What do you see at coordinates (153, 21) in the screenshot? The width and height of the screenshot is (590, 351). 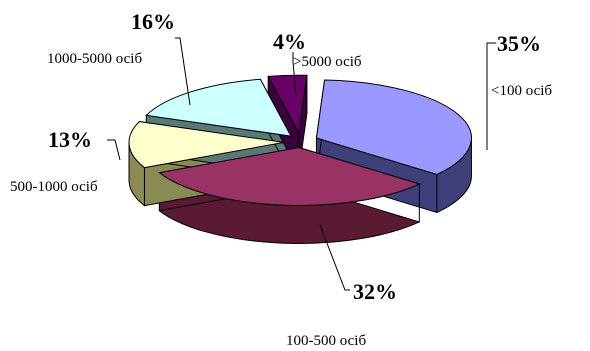 I see `pct-label-16: 16%` at bounding box center [153, 21].